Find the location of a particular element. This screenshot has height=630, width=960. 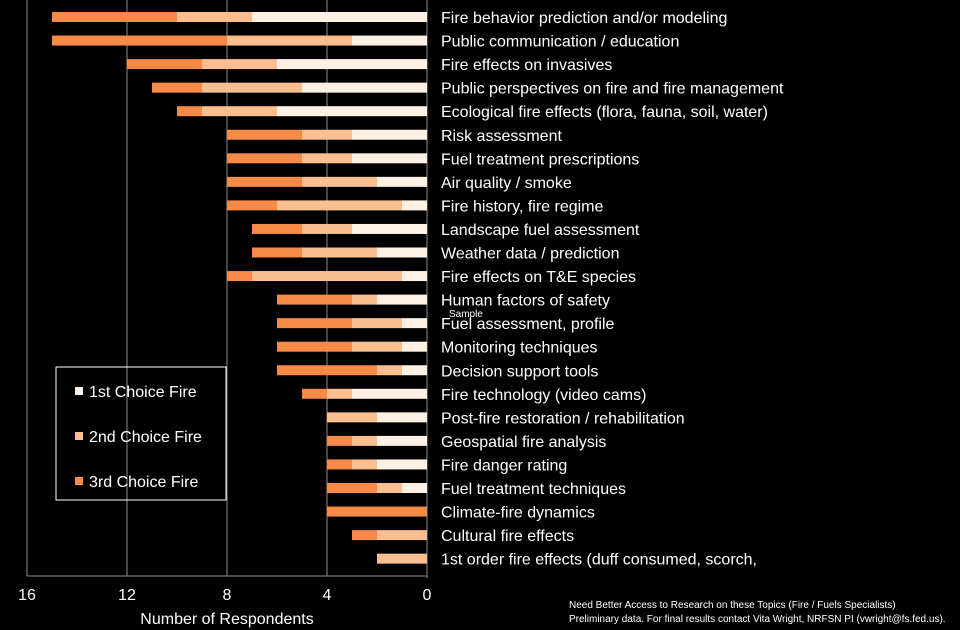

sample-watermark: Sample is located at coordinates (466, 314).